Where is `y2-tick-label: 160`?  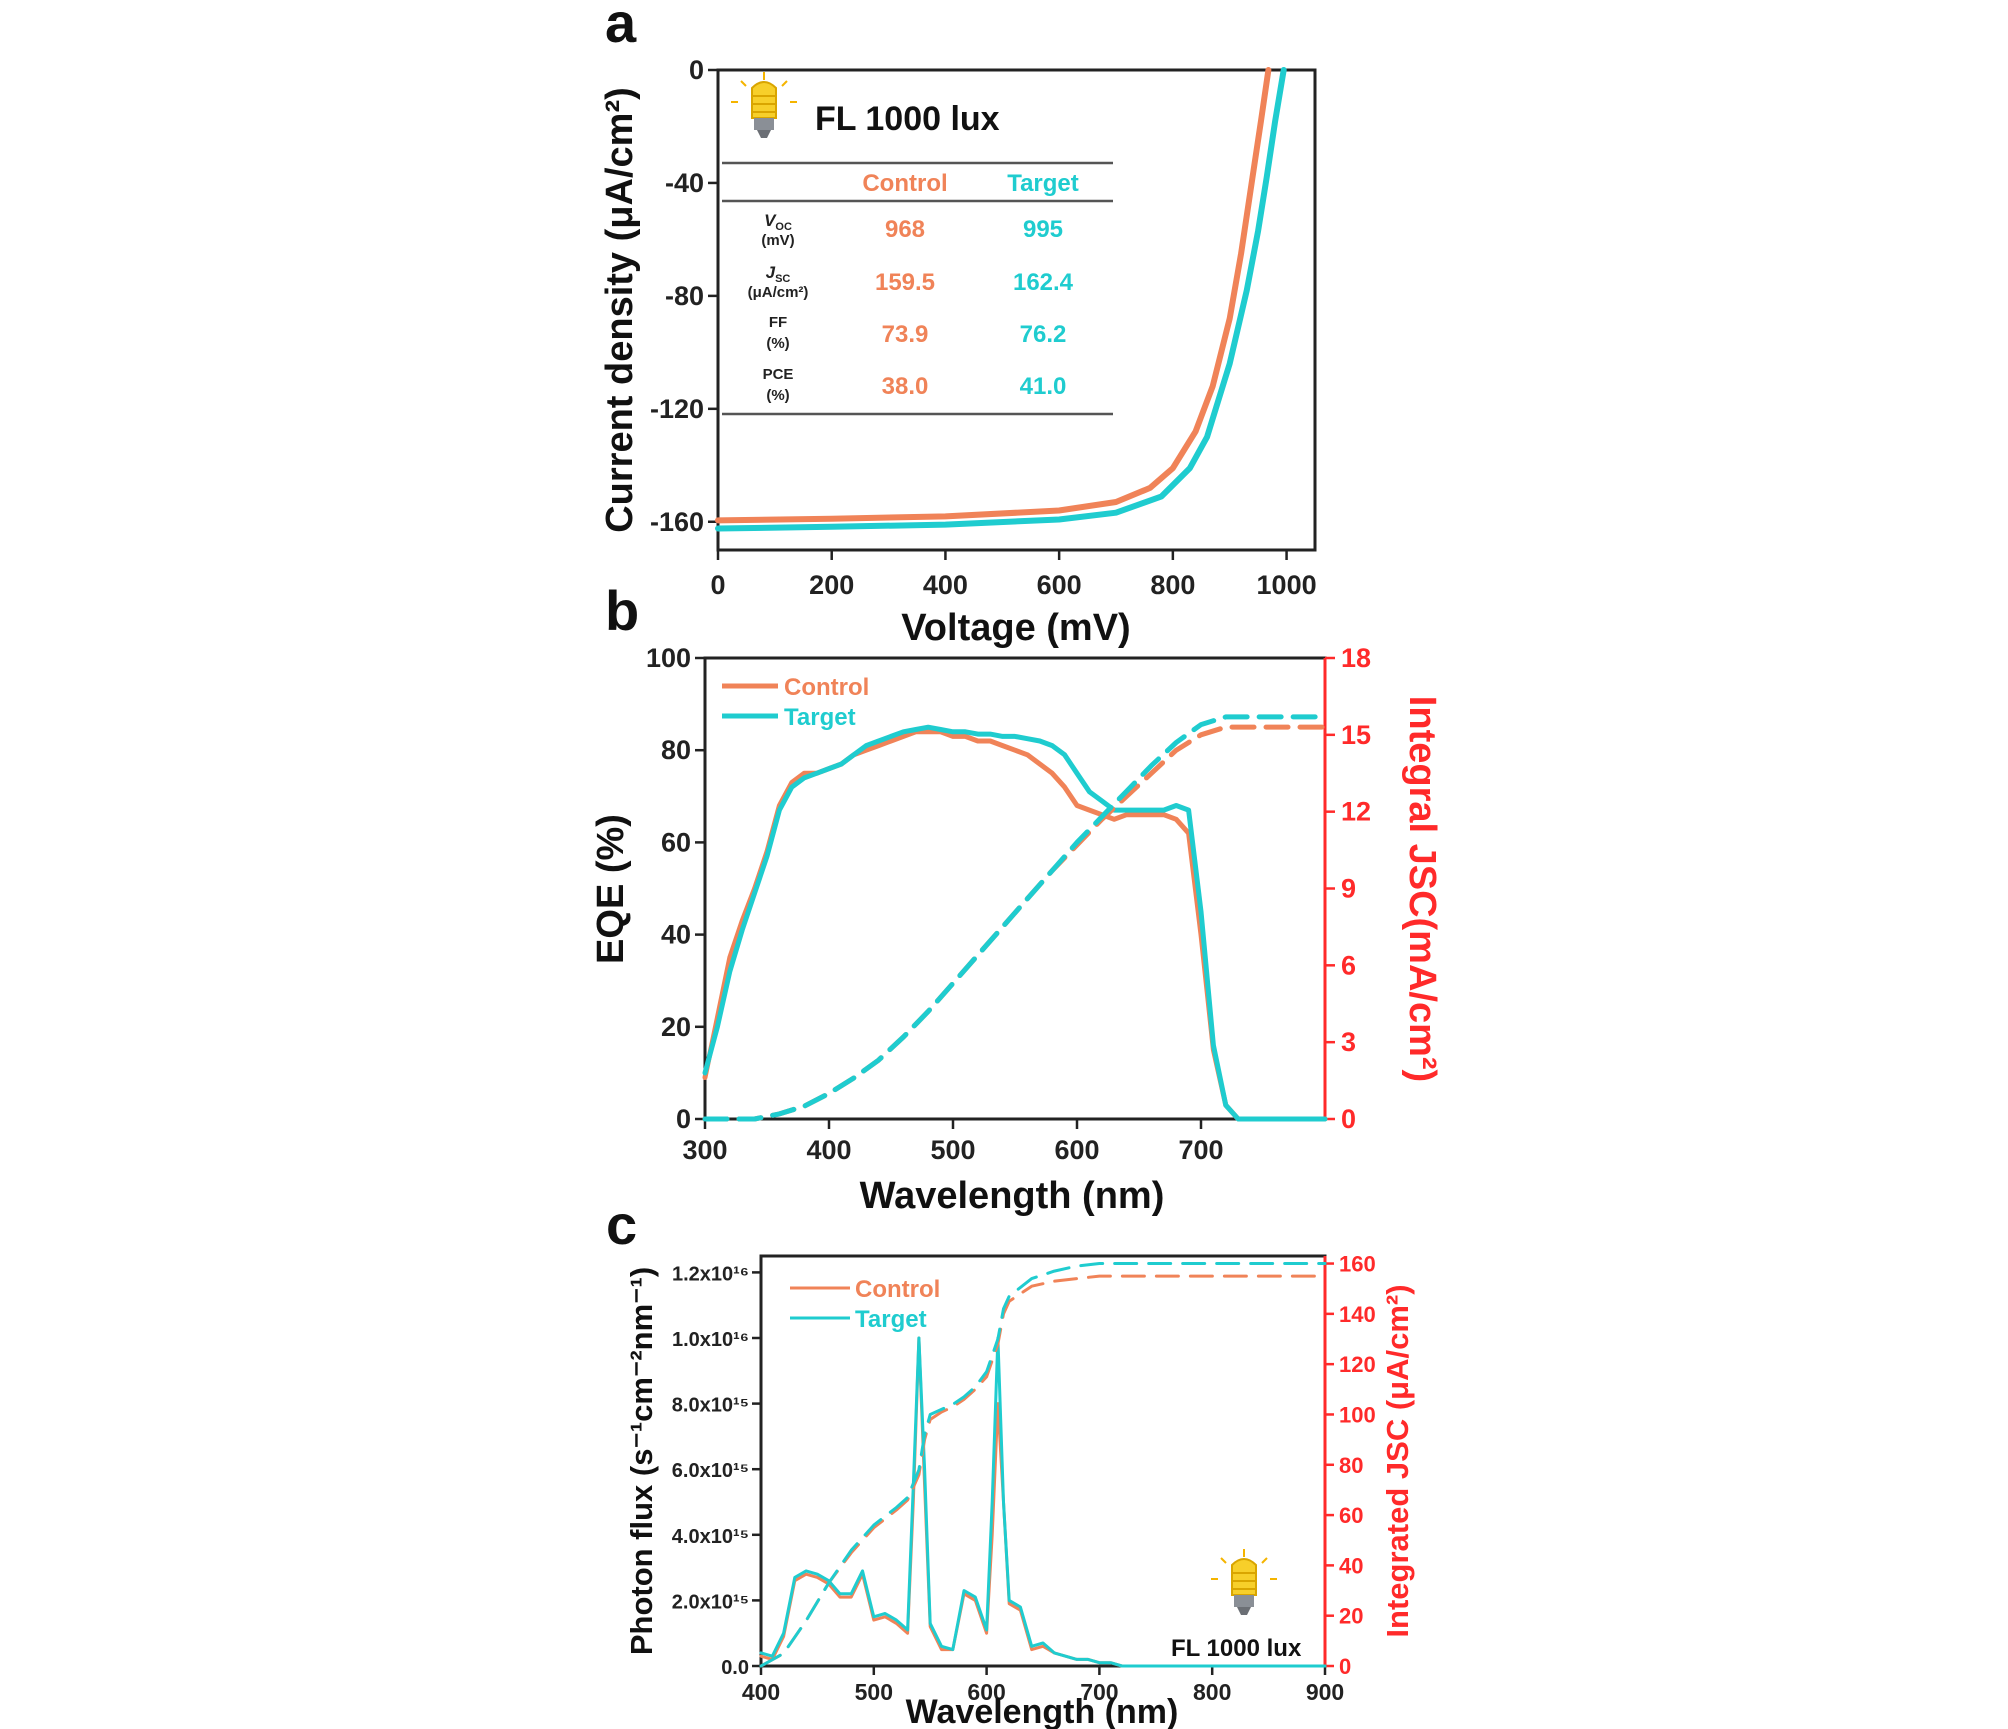 y2-tick-label: 160 is located at coordinates (1357, 1264).